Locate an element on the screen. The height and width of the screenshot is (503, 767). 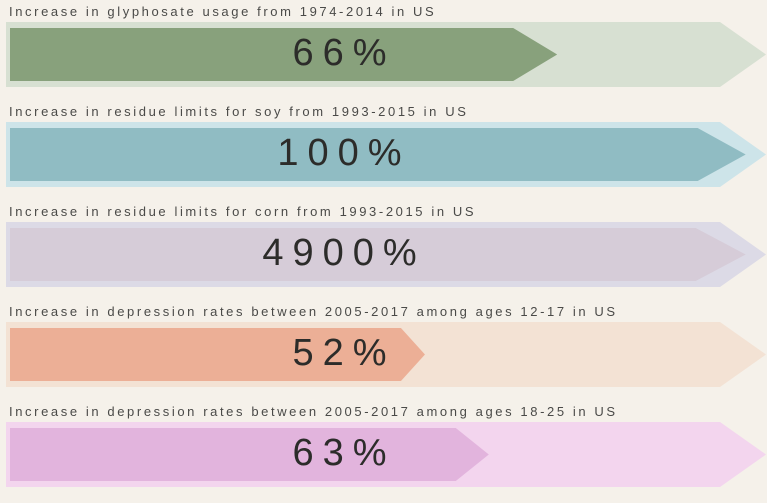
bar-track: 63% is located at coordinates (386, 454).